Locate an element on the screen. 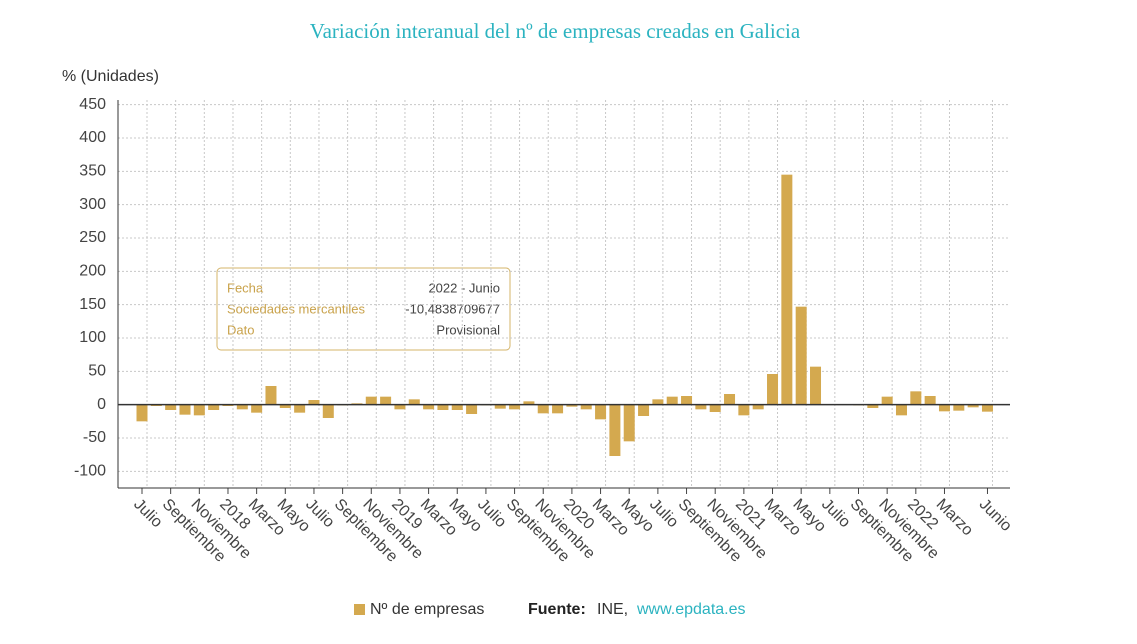 This screenshot has height=644, width=1137. y-tick-label: -100 is located at coordinates (90, 471).